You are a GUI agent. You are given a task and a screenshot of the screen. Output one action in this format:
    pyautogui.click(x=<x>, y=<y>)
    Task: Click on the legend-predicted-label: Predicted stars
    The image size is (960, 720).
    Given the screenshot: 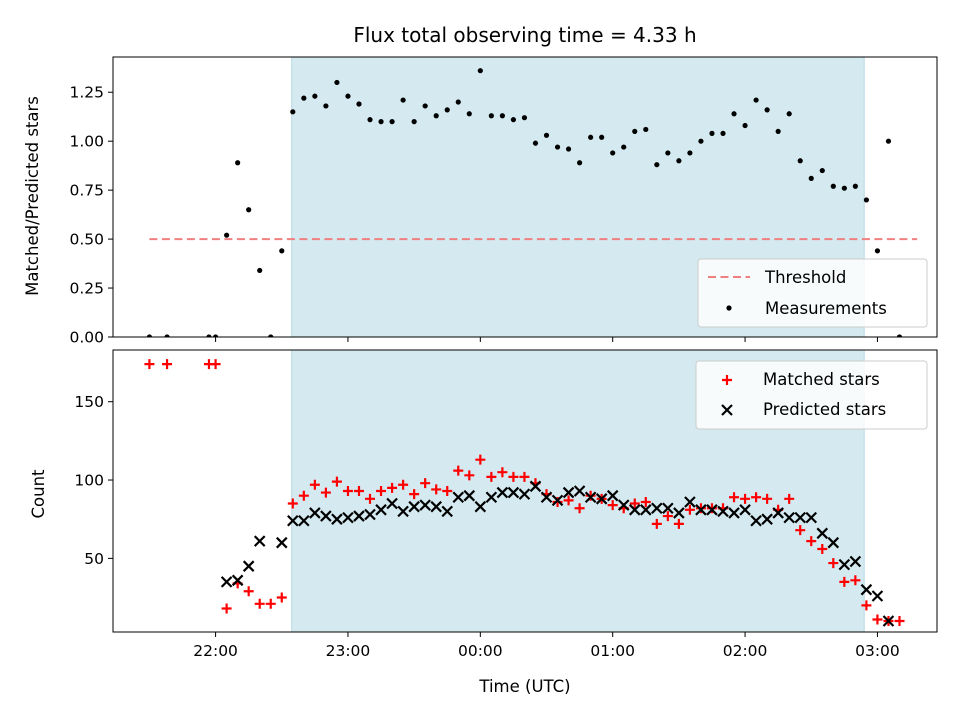 What is the action you would take?
    pyautogui.click(x=824, y=409)
    